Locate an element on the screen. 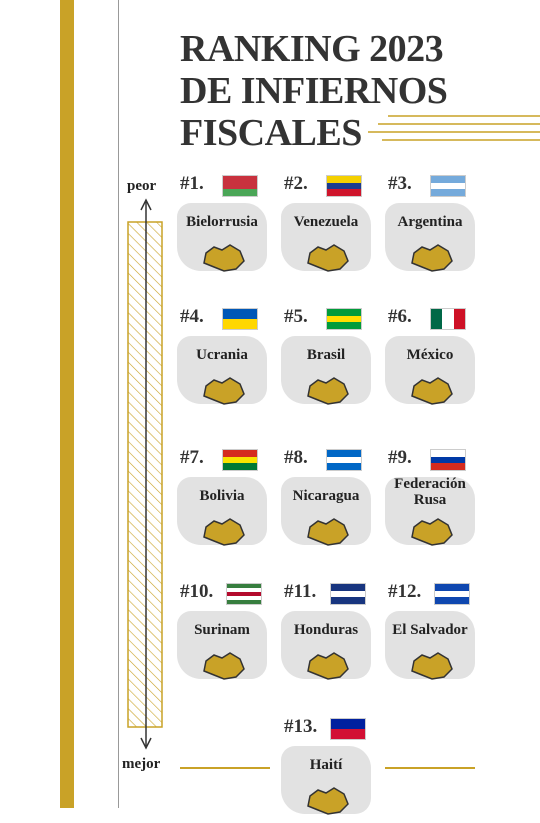  country-name: Brasil is located at coordinates (326, 355).